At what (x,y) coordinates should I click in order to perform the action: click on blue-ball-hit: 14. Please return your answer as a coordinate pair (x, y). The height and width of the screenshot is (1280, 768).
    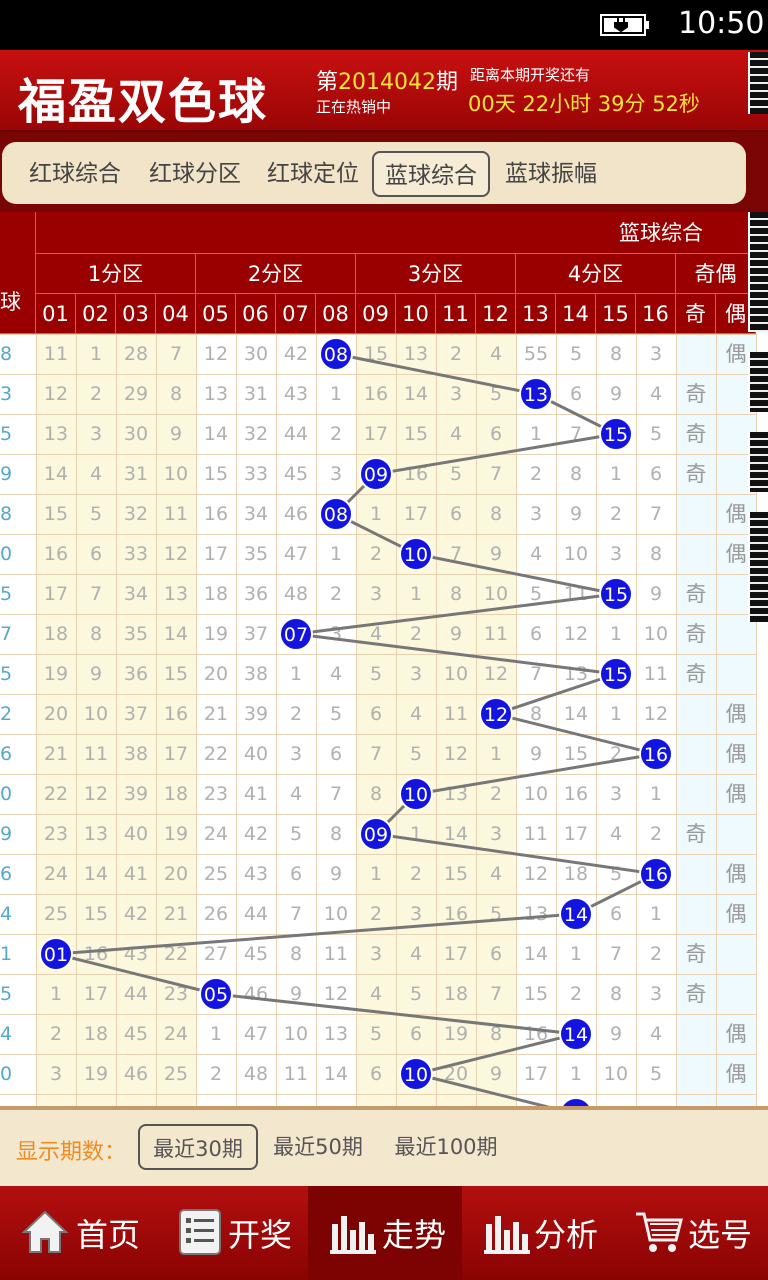
    Looking at the image, I should click on (576, 914).